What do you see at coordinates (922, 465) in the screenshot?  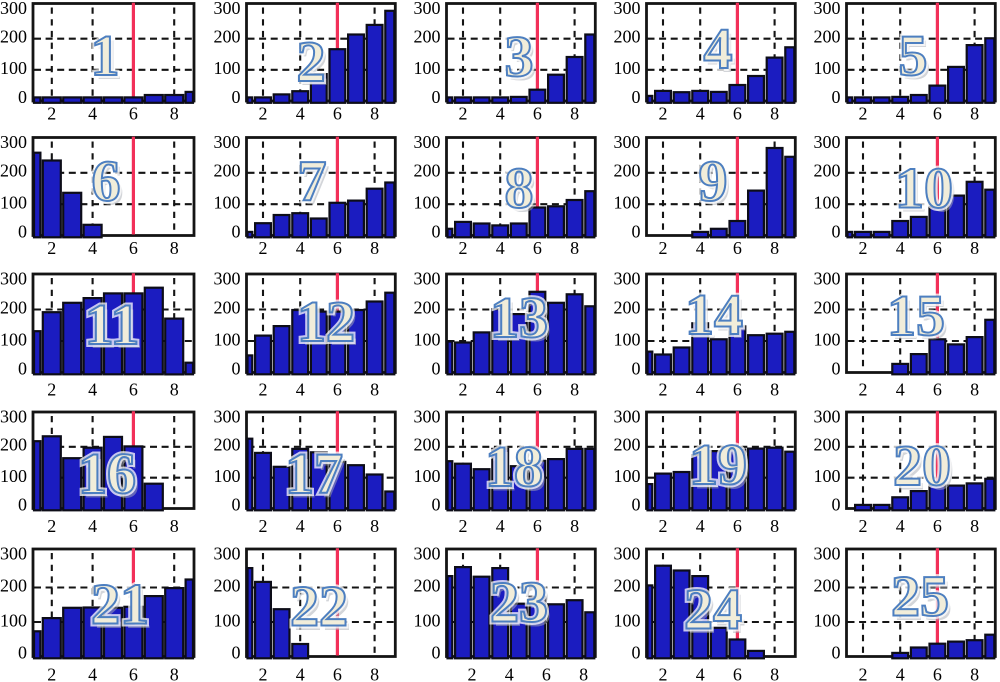 I see `svg-text: 20` at bounding box center [922, 465].